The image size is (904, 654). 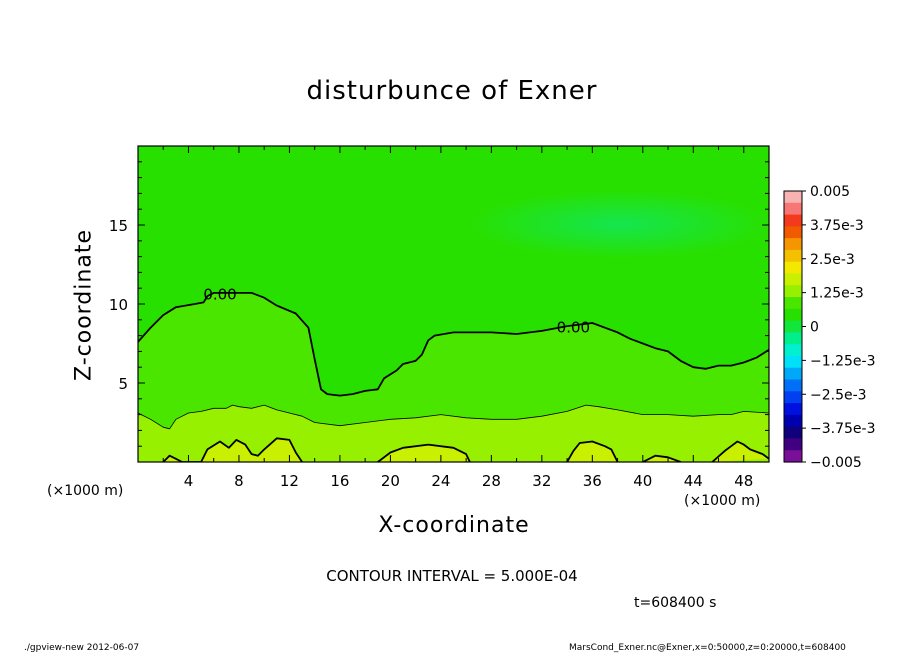 I want to click on contour-interval-label: CONTOUR INTERVAL = 5.000E-04, so click(x=452, y=576).